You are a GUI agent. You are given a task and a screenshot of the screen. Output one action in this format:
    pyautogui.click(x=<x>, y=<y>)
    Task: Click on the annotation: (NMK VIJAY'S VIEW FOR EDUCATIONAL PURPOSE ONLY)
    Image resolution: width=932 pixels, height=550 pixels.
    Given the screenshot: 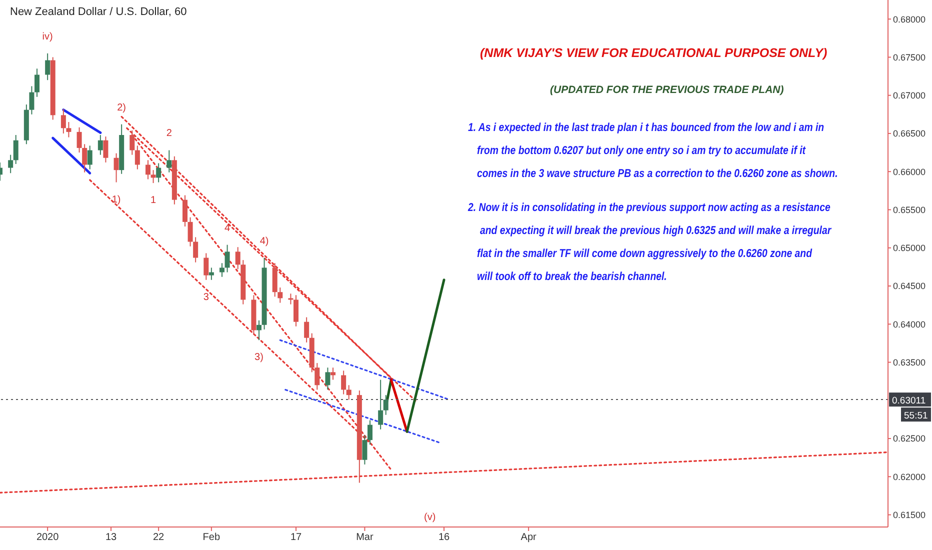 What is the action you would take?
    pyautogui.click(x=654, y=53)
    